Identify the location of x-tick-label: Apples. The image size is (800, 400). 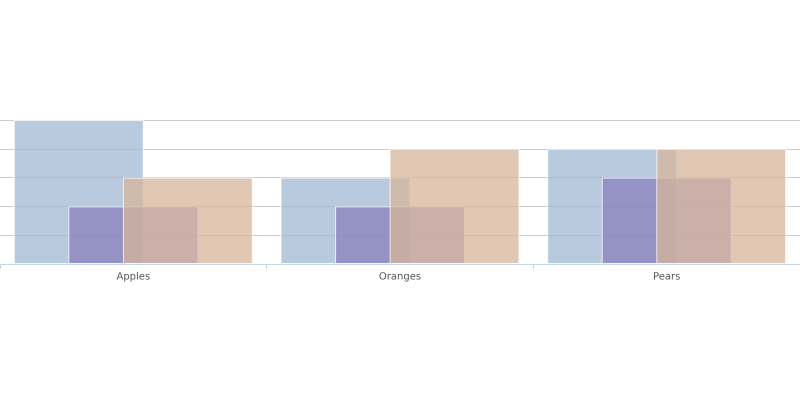
(133, 277).